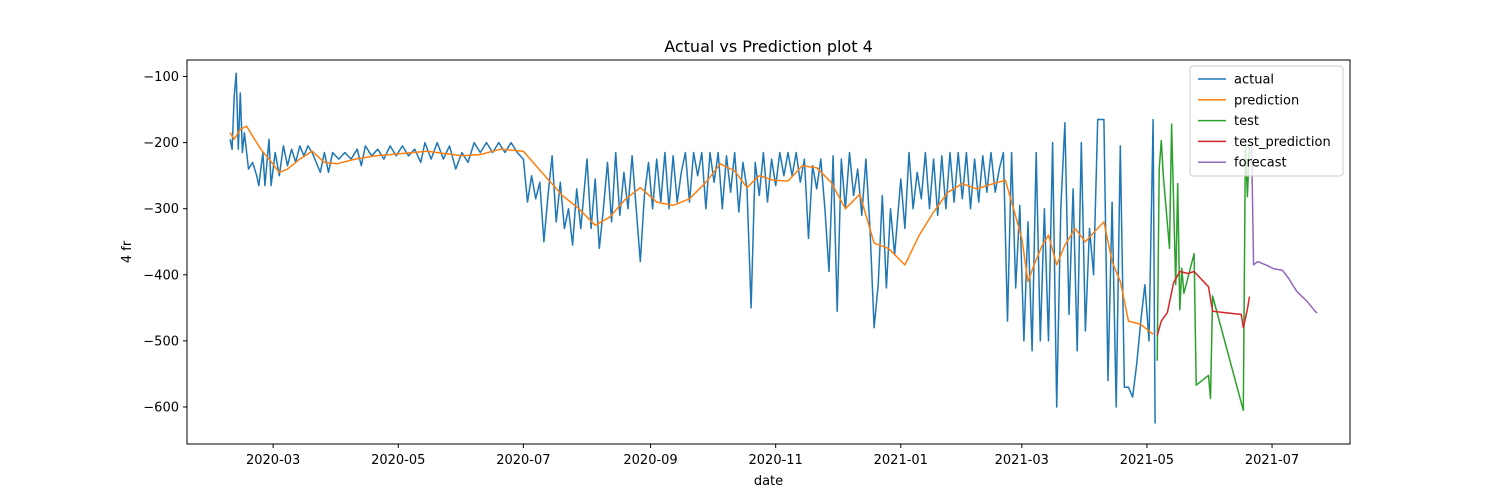 The width and height of the screenshot is (1500, 500). Describe the element at coordinates (161, 209) in the screenshot. I see `y-tick-label: −300` at that location.